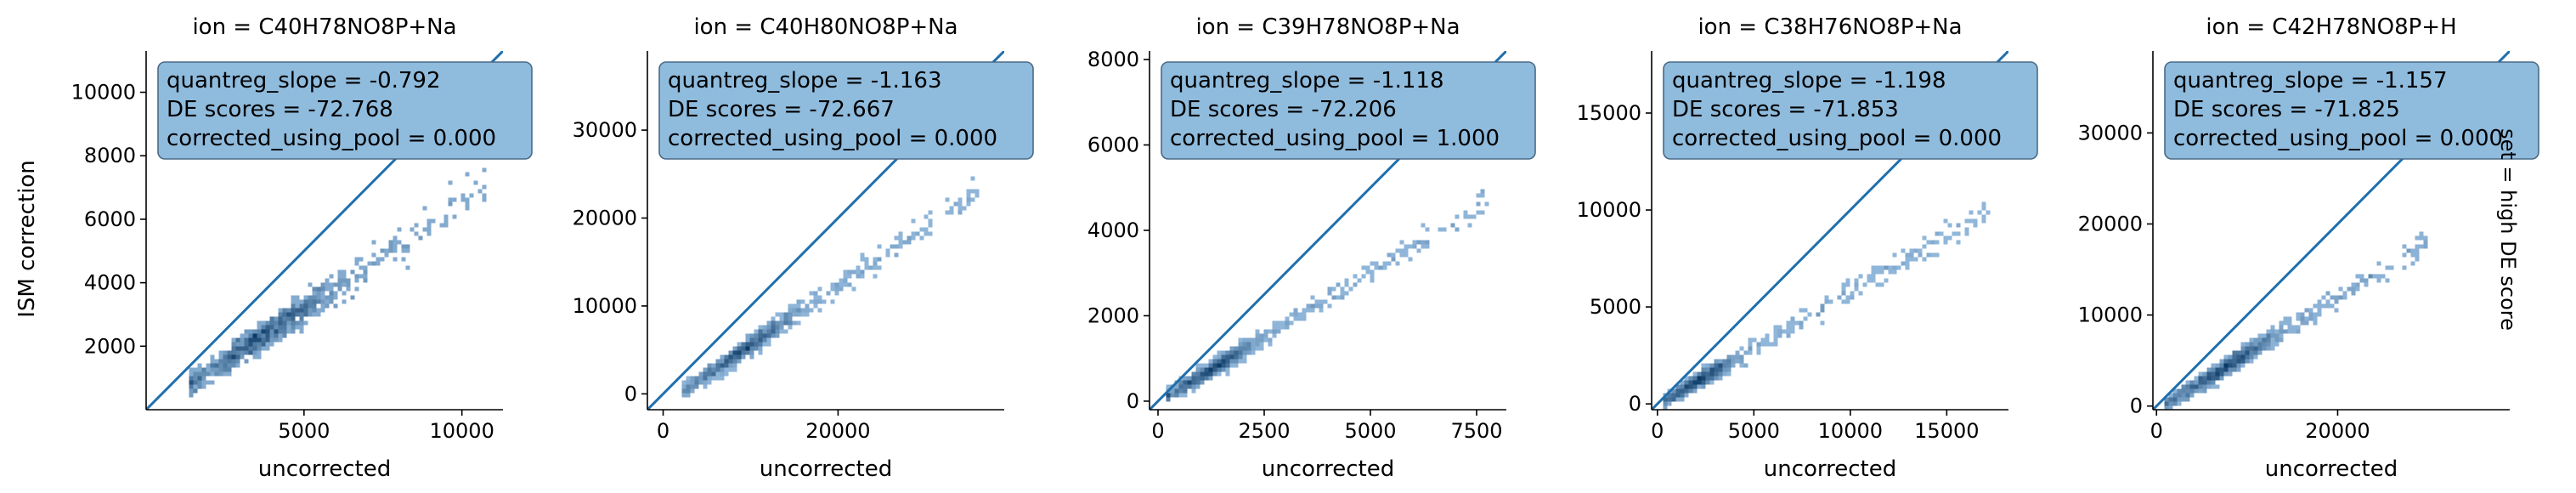  Describe the element at coordinates (2310, 81) in the screenshot. I see `stats-line: quantreg_slope = -1.157` at that location.